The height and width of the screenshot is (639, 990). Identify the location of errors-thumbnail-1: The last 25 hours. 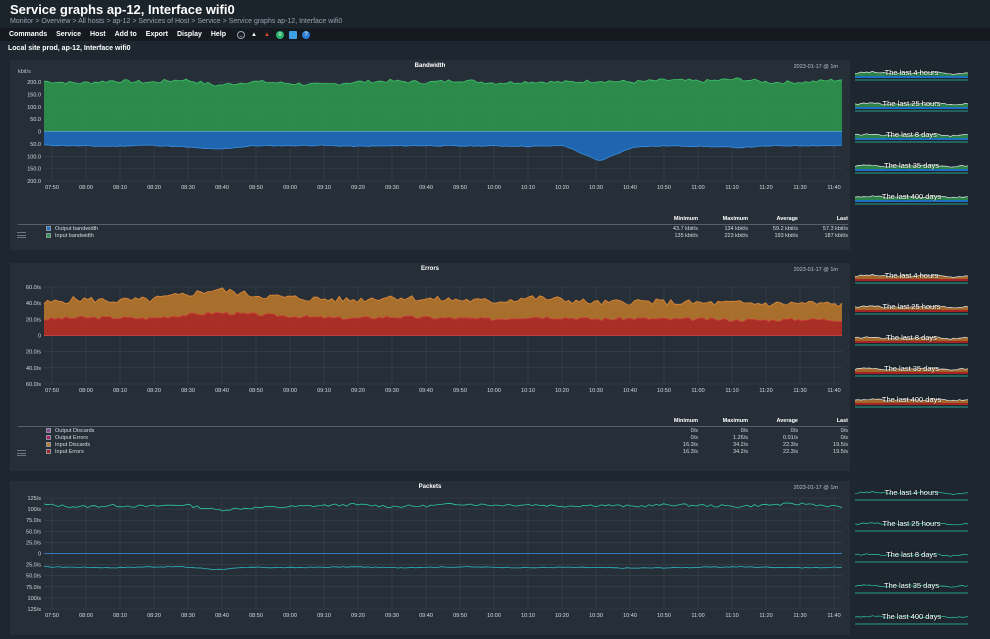
(911, 311).